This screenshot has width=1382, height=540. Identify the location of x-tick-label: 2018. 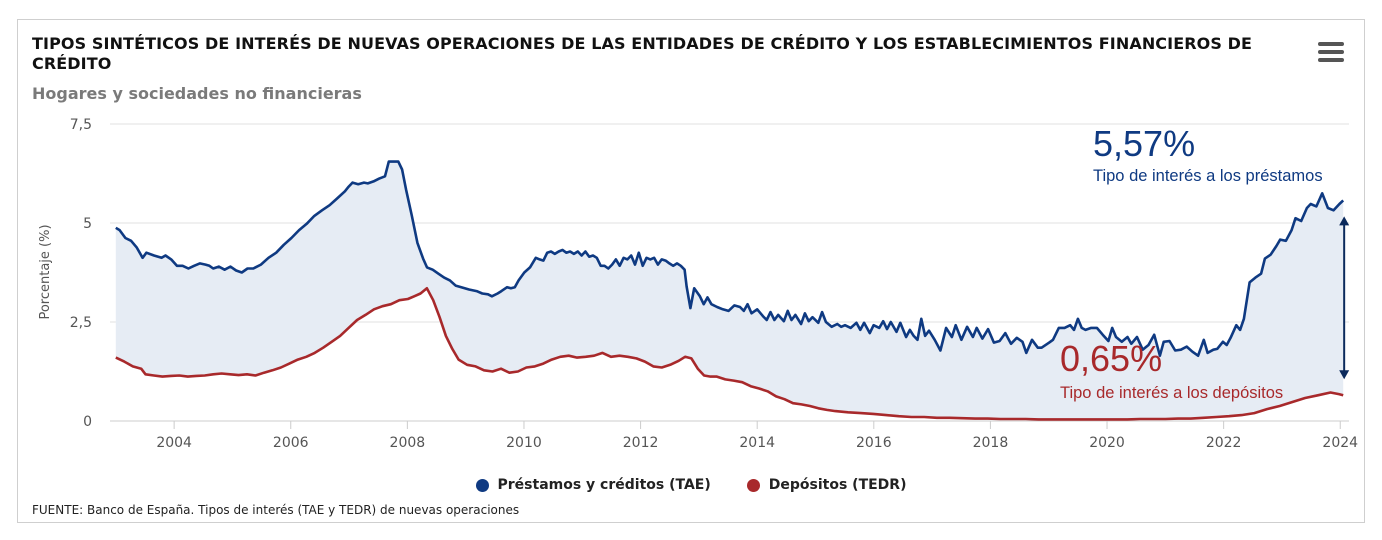
(991, 443).